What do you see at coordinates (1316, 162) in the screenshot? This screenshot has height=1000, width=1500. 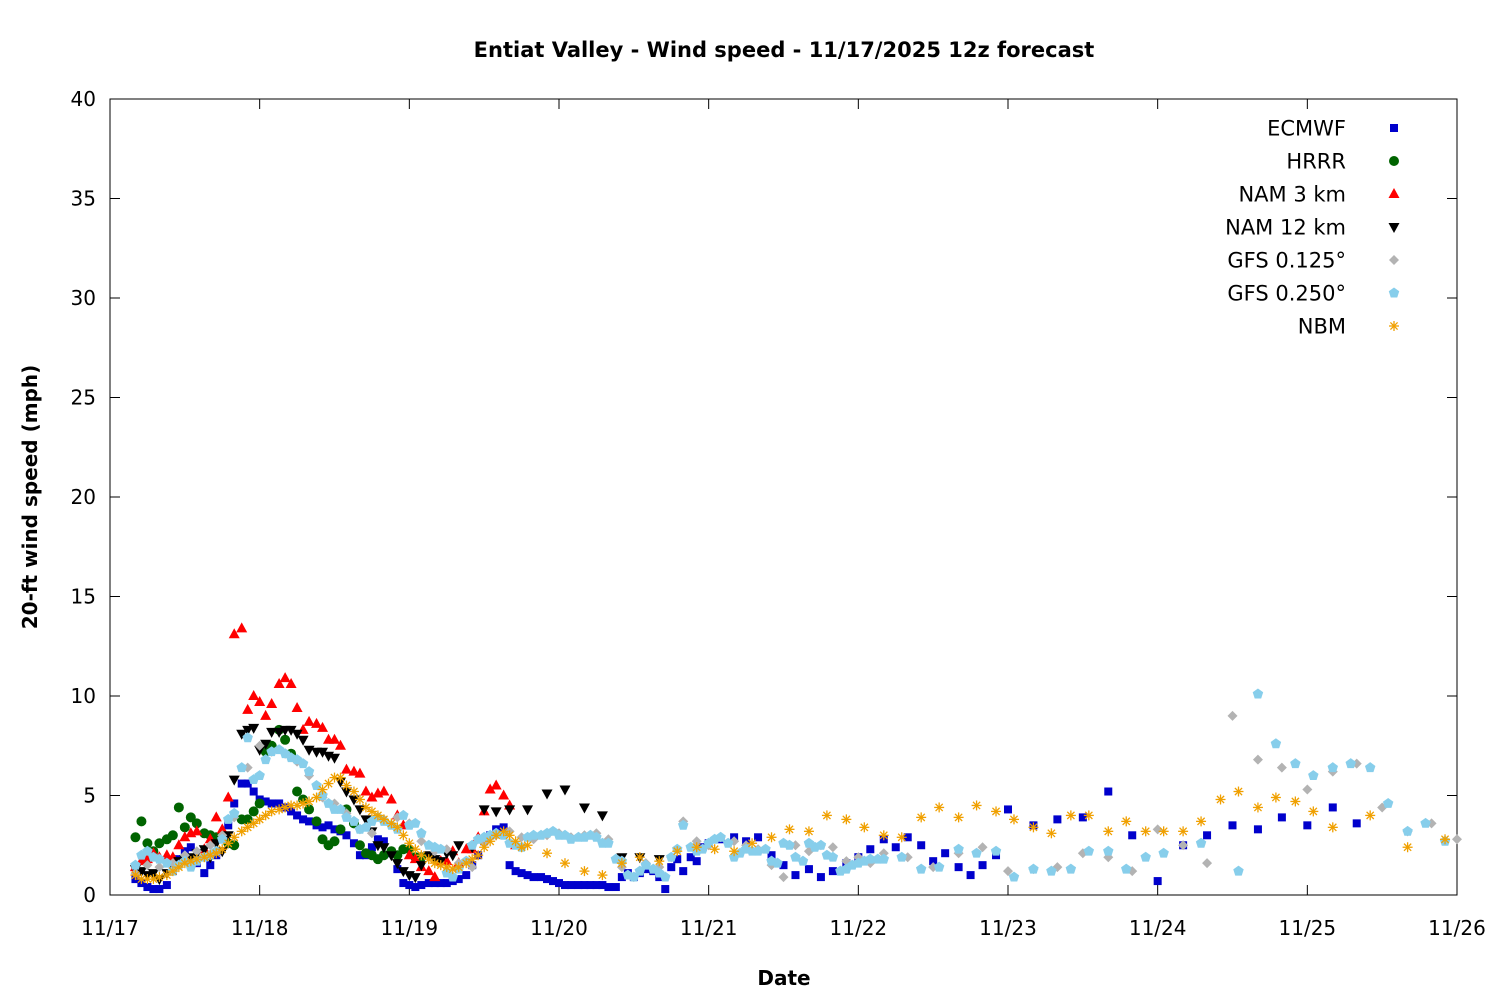 I see `legend-label: HRRR` at bounding box center [1316, 162].